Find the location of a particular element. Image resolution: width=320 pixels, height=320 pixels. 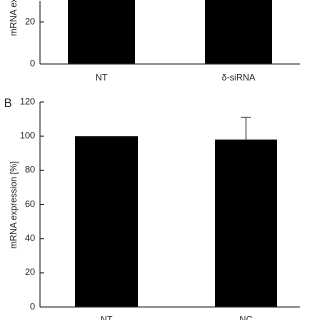

y-tick-label: 120 is located at coordinates (27, 101).